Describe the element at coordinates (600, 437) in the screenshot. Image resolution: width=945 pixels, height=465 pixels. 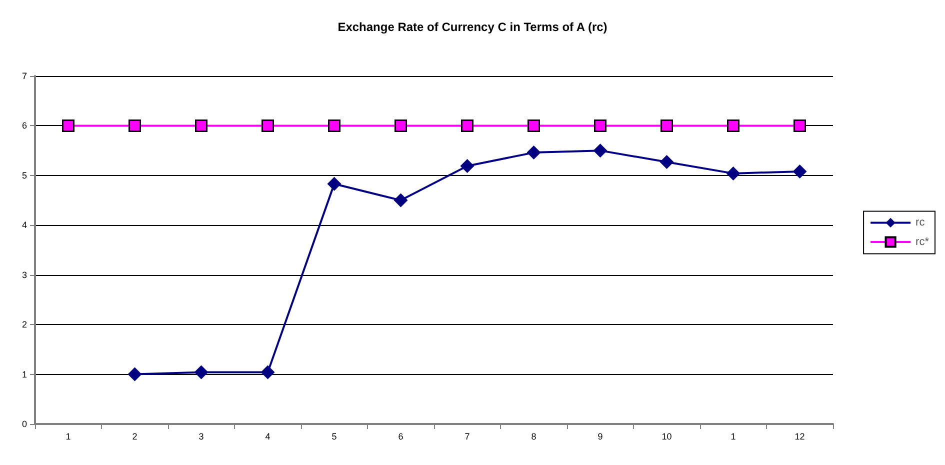
I see `x-tick-label: 9` at that location.